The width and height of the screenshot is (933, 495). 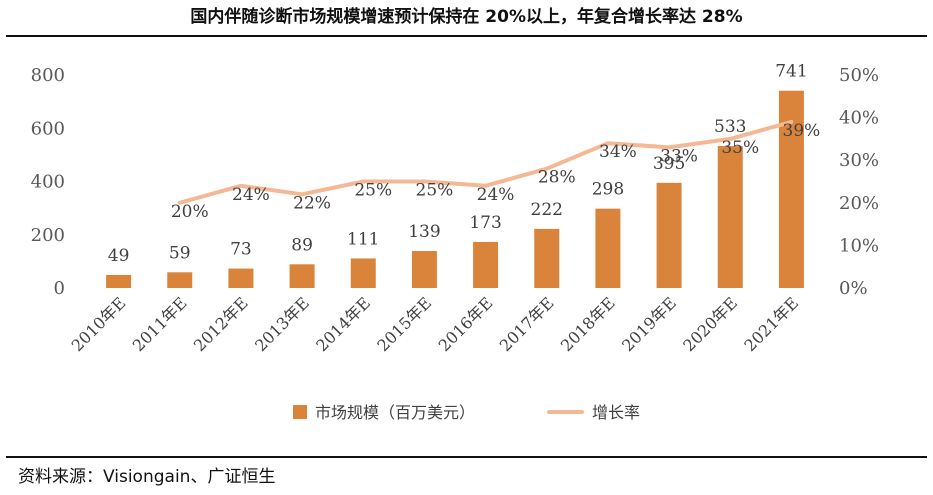 I want to click on legend-bar-swatch, so click(x=300, y=412).